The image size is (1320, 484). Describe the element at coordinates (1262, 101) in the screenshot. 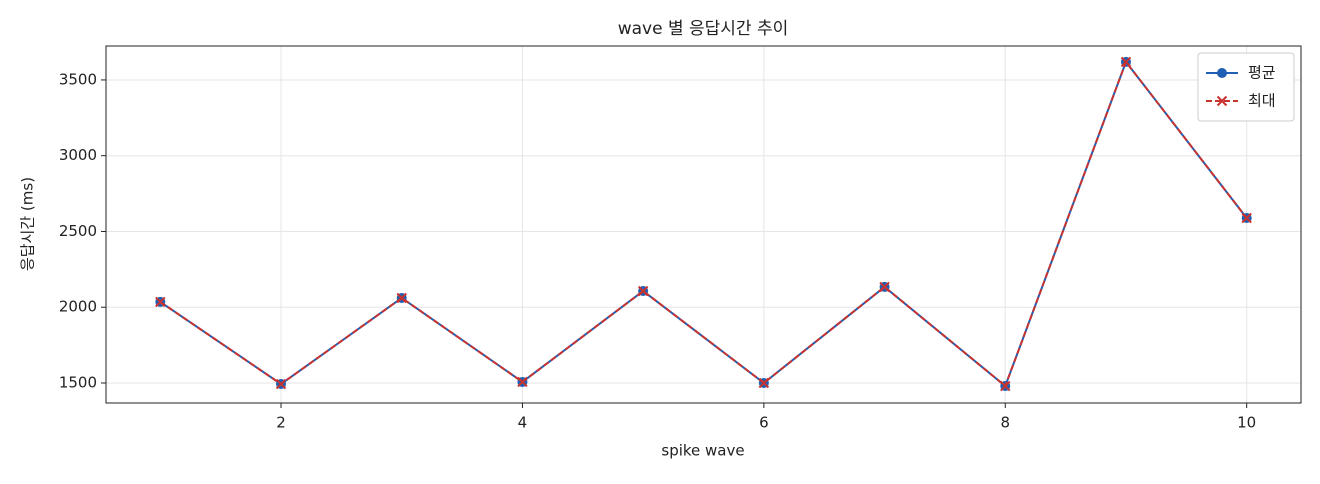

I see `legend-label: 최대` at that location.